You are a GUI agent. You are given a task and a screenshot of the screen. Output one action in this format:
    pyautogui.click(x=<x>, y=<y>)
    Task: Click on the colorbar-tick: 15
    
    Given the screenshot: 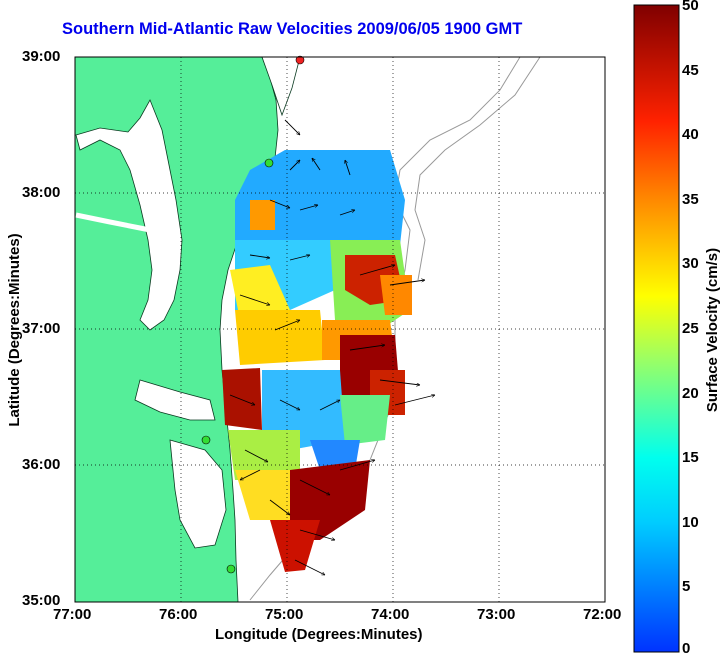 What is the action you would take?
    pyautogui.click(x=690, y=457)
    